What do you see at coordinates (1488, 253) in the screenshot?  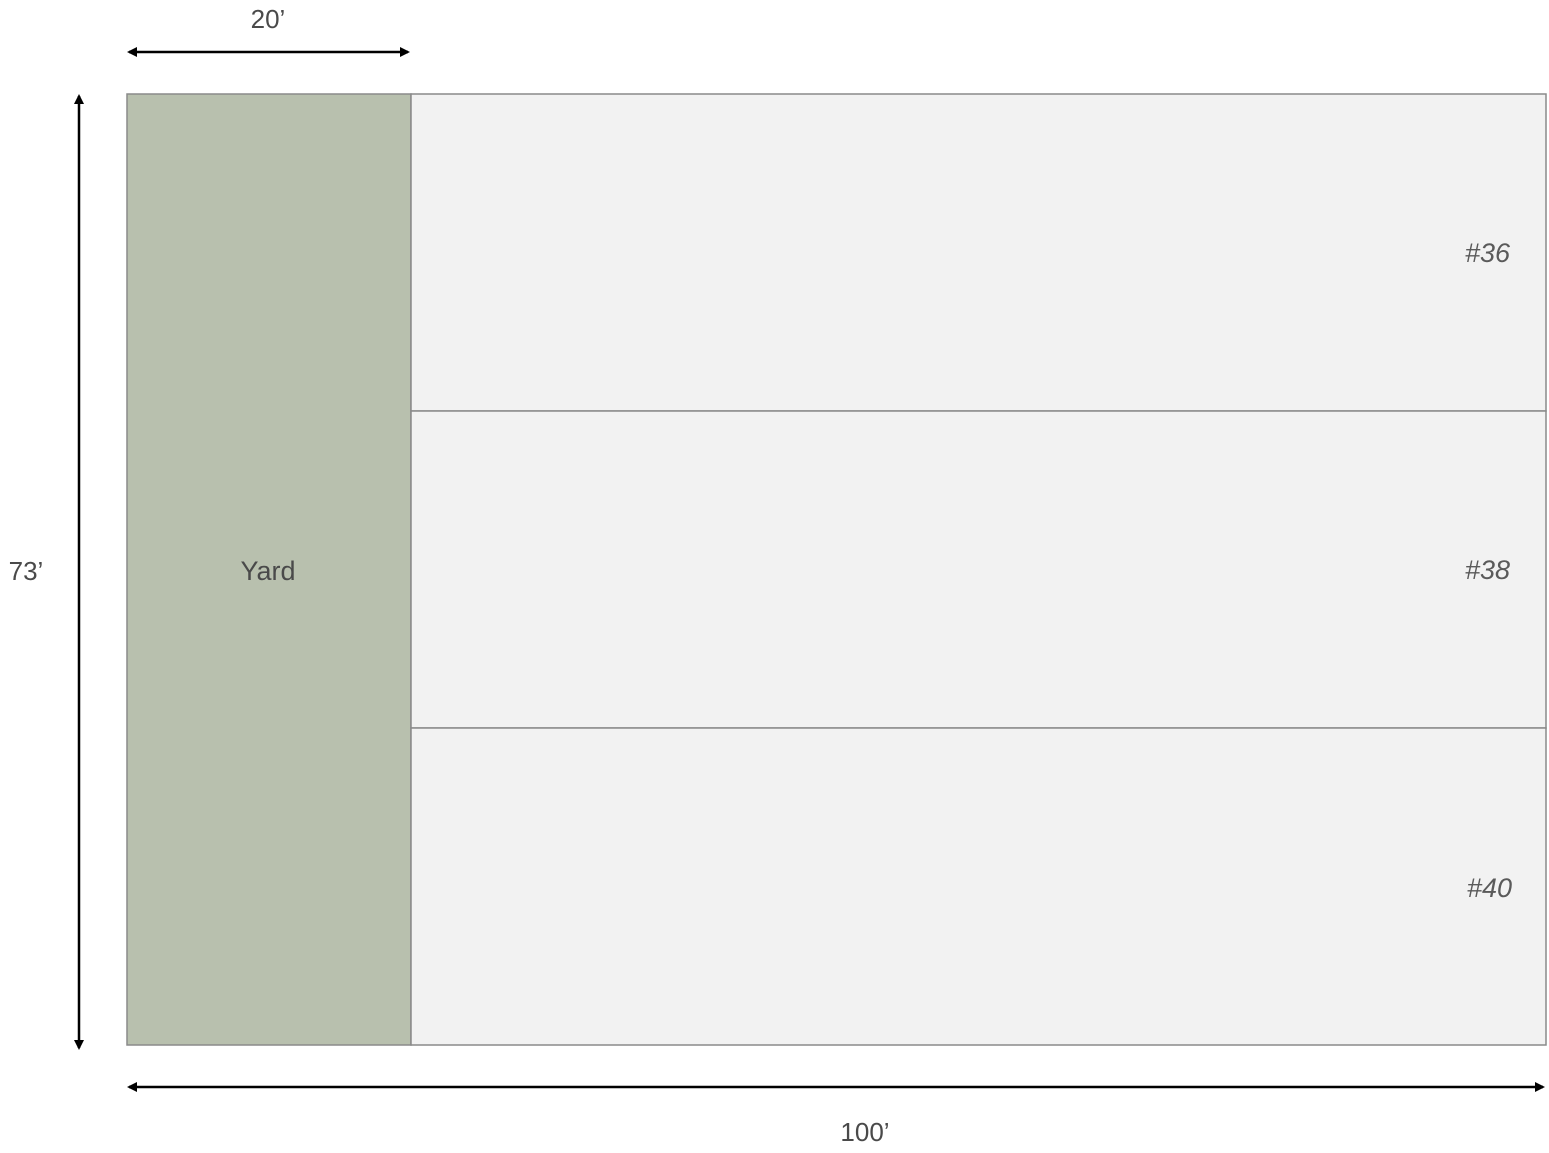 I see `unit-36-label: #36` at bounding box center [1488, 253].